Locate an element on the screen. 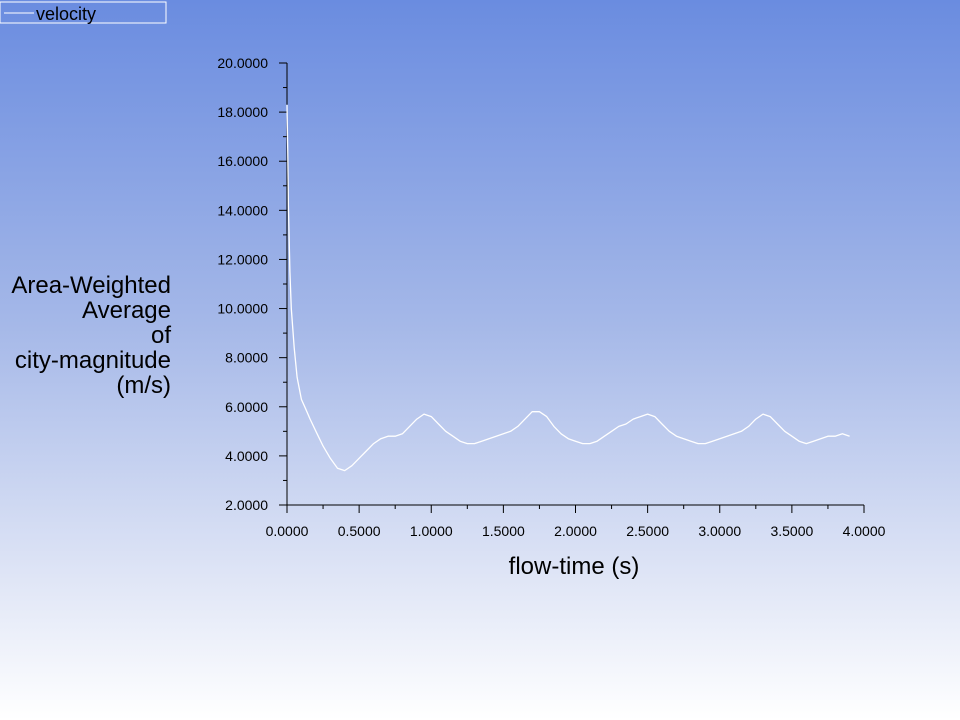 Image resolution: width=960 pixels, height=720 pixels. y-tick-label: 12.0000 is located at coordinates (242, 259).